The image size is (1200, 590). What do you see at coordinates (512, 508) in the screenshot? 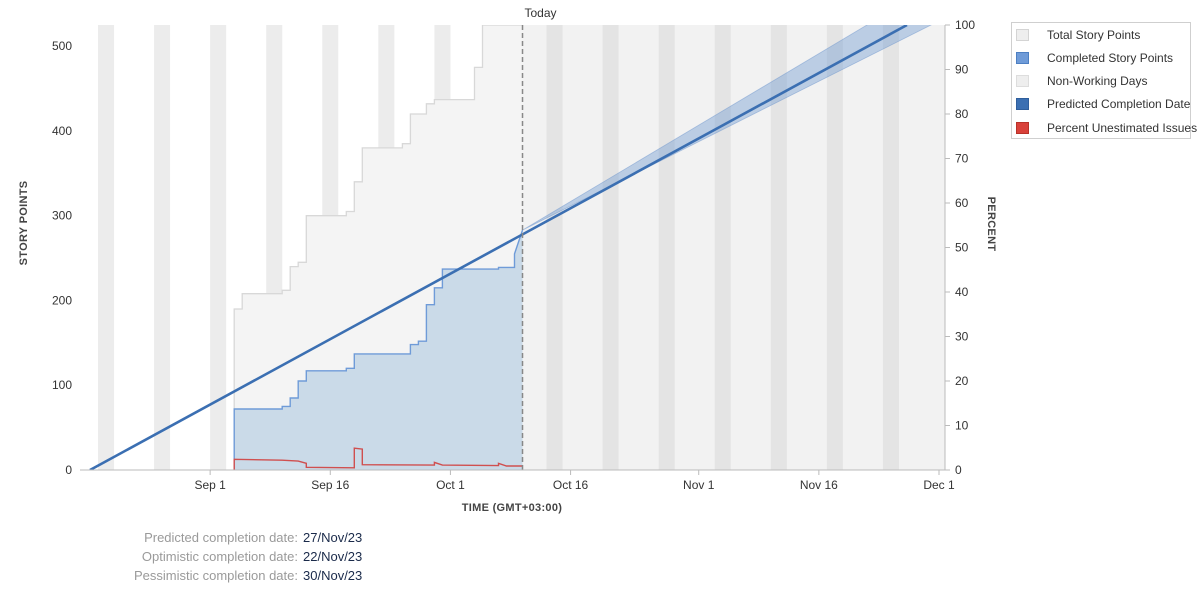
I see `x-axis-title: TIME (GMT+03:00)` at bounding box center [512, 508].